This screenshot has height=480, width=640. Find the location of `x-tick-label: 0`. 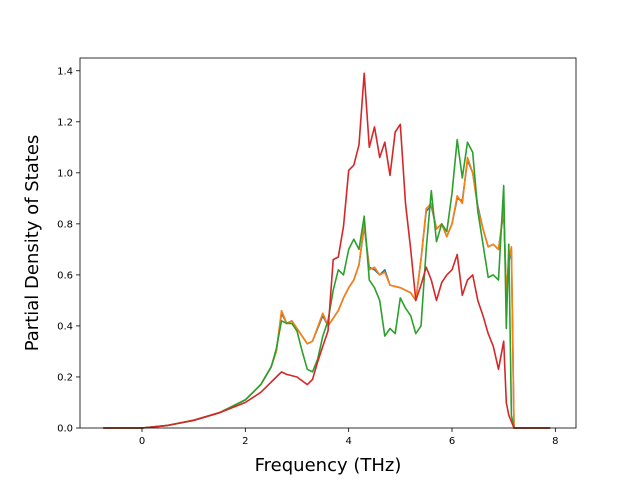

x-tick-label: 0 is located at coordinates (142, 441).